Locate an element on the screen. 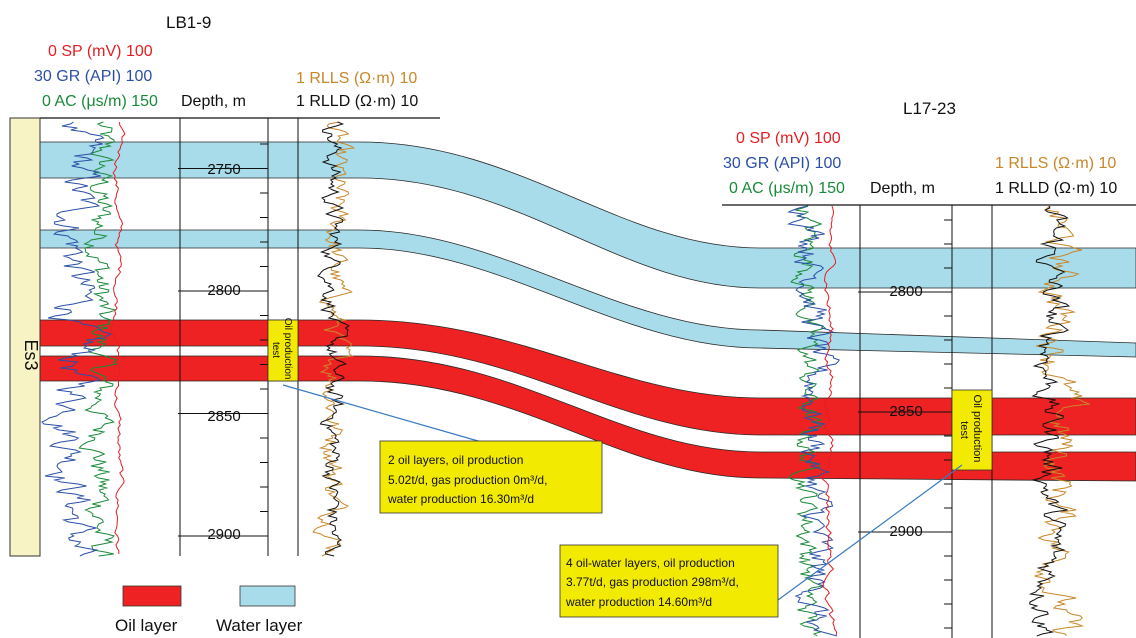 The image size is (1136, 638). right-annotation-leader is located at coordinates (870, 532).